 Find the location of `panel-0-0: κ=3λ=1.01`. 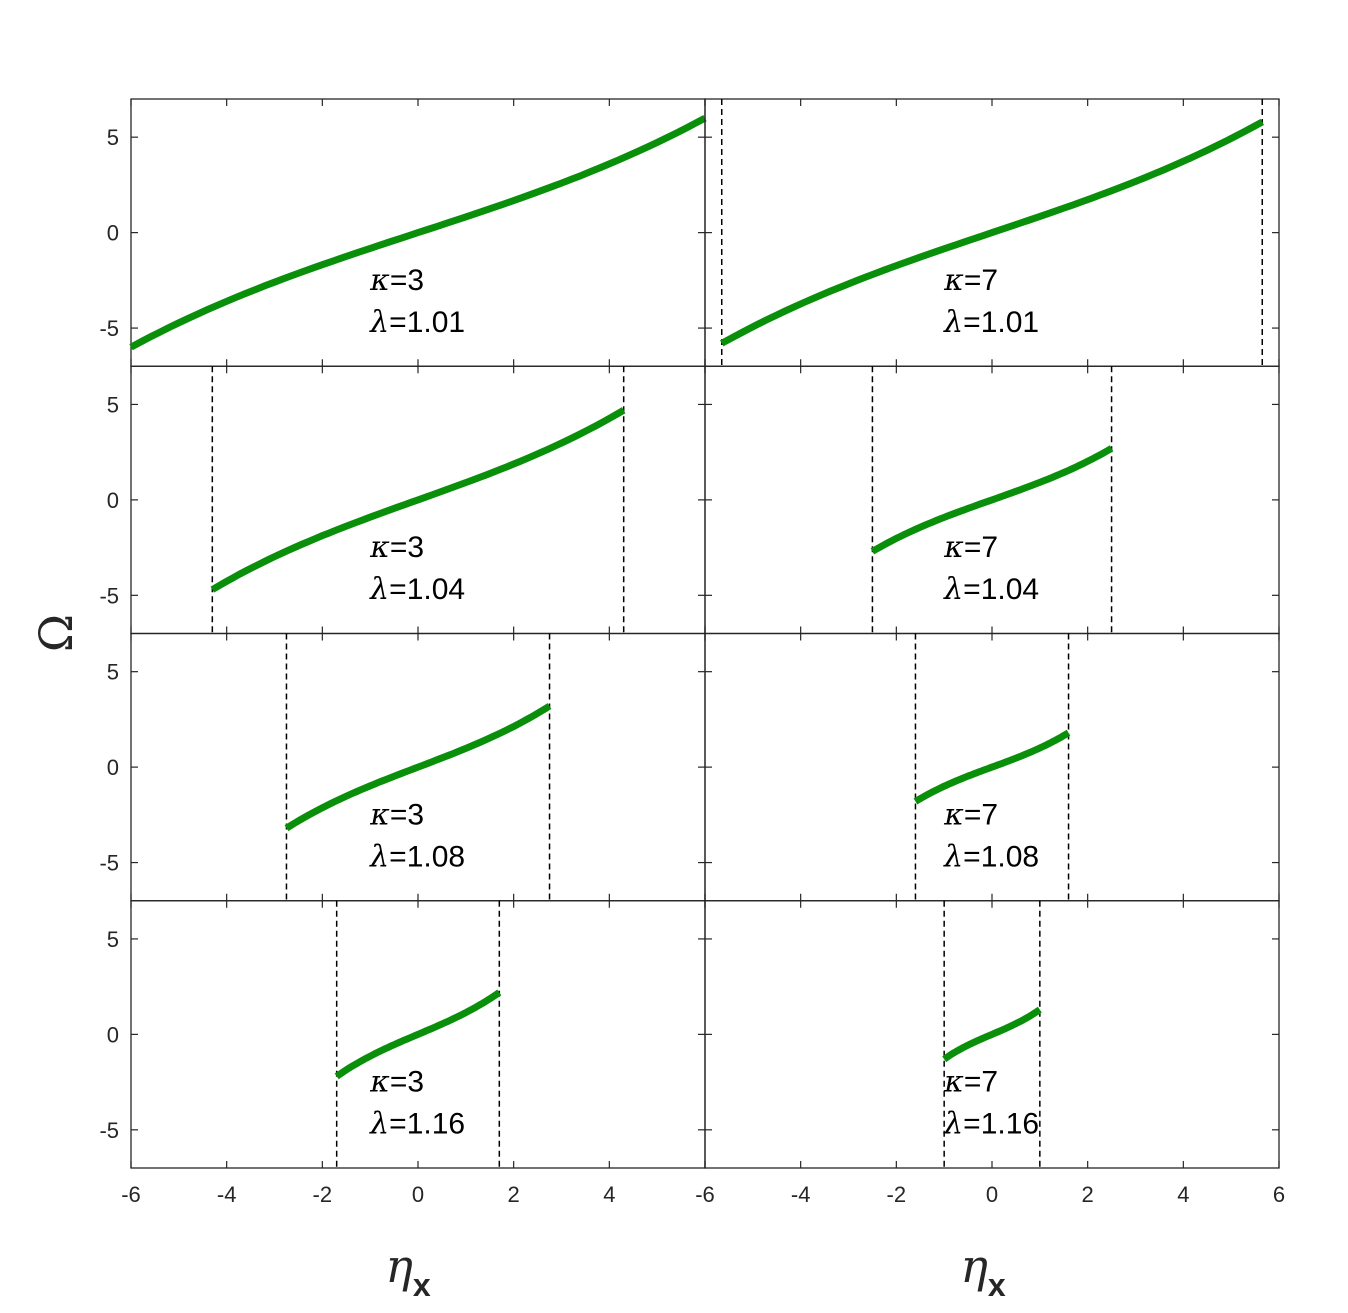

panel-0-0: κ=3λ=1.01 is located at coordinates (418, 232).